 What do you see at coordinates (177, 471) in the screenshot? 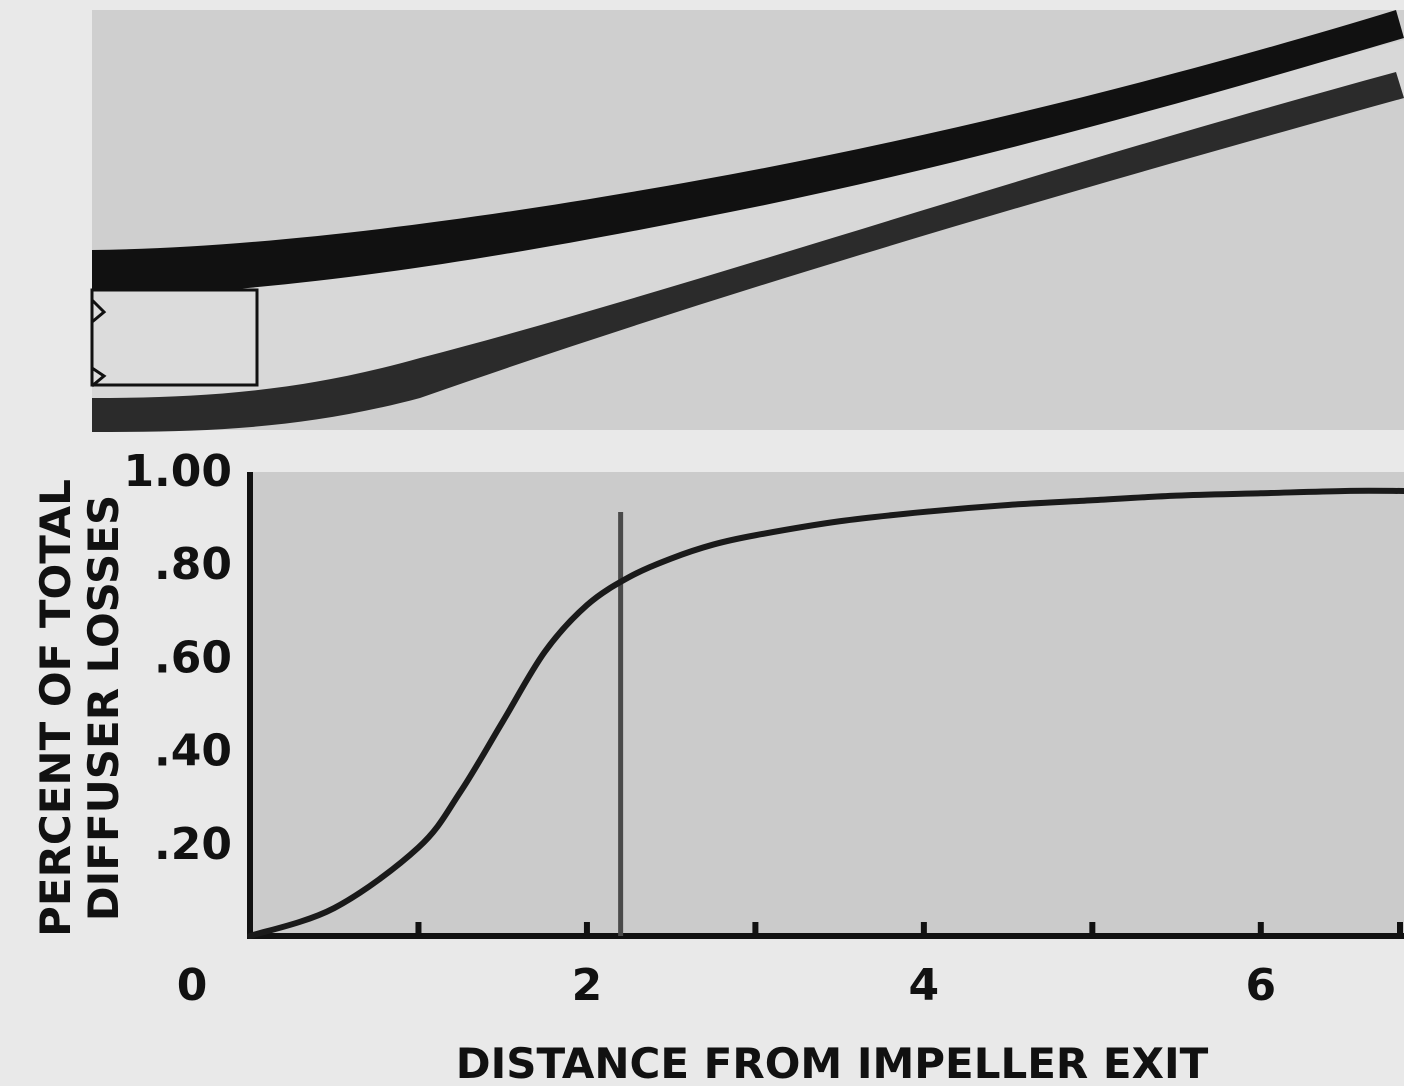
I see `y-tick-label: 1.00` at bounding box center [177, 471].